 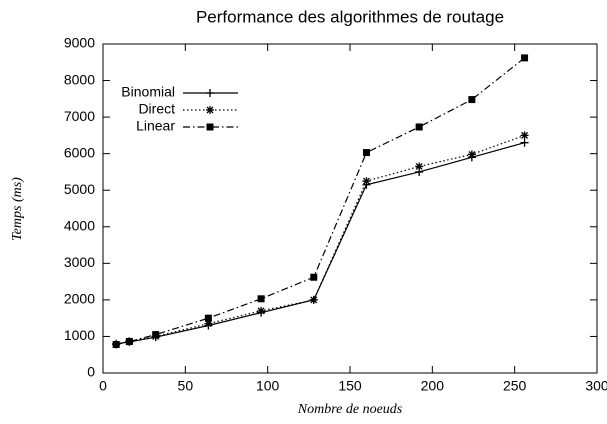 I want to click on y-tick-label: 2000, so click(x=79, y=299).